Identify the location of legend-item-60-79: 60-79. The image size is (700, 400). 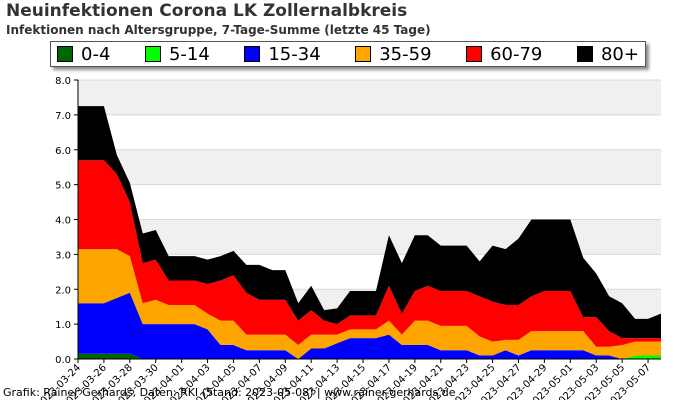
(504, 54).